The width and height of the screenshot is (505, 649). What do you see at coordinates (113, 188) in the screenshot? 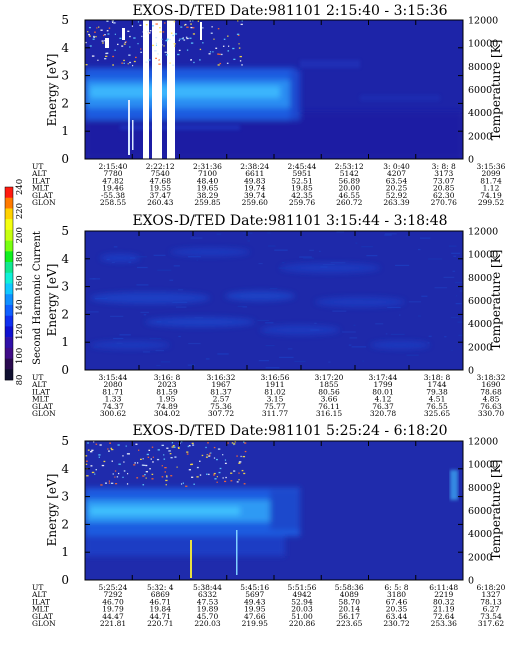
I see `table-cell: 19.46` at bounding box center [113, 188].